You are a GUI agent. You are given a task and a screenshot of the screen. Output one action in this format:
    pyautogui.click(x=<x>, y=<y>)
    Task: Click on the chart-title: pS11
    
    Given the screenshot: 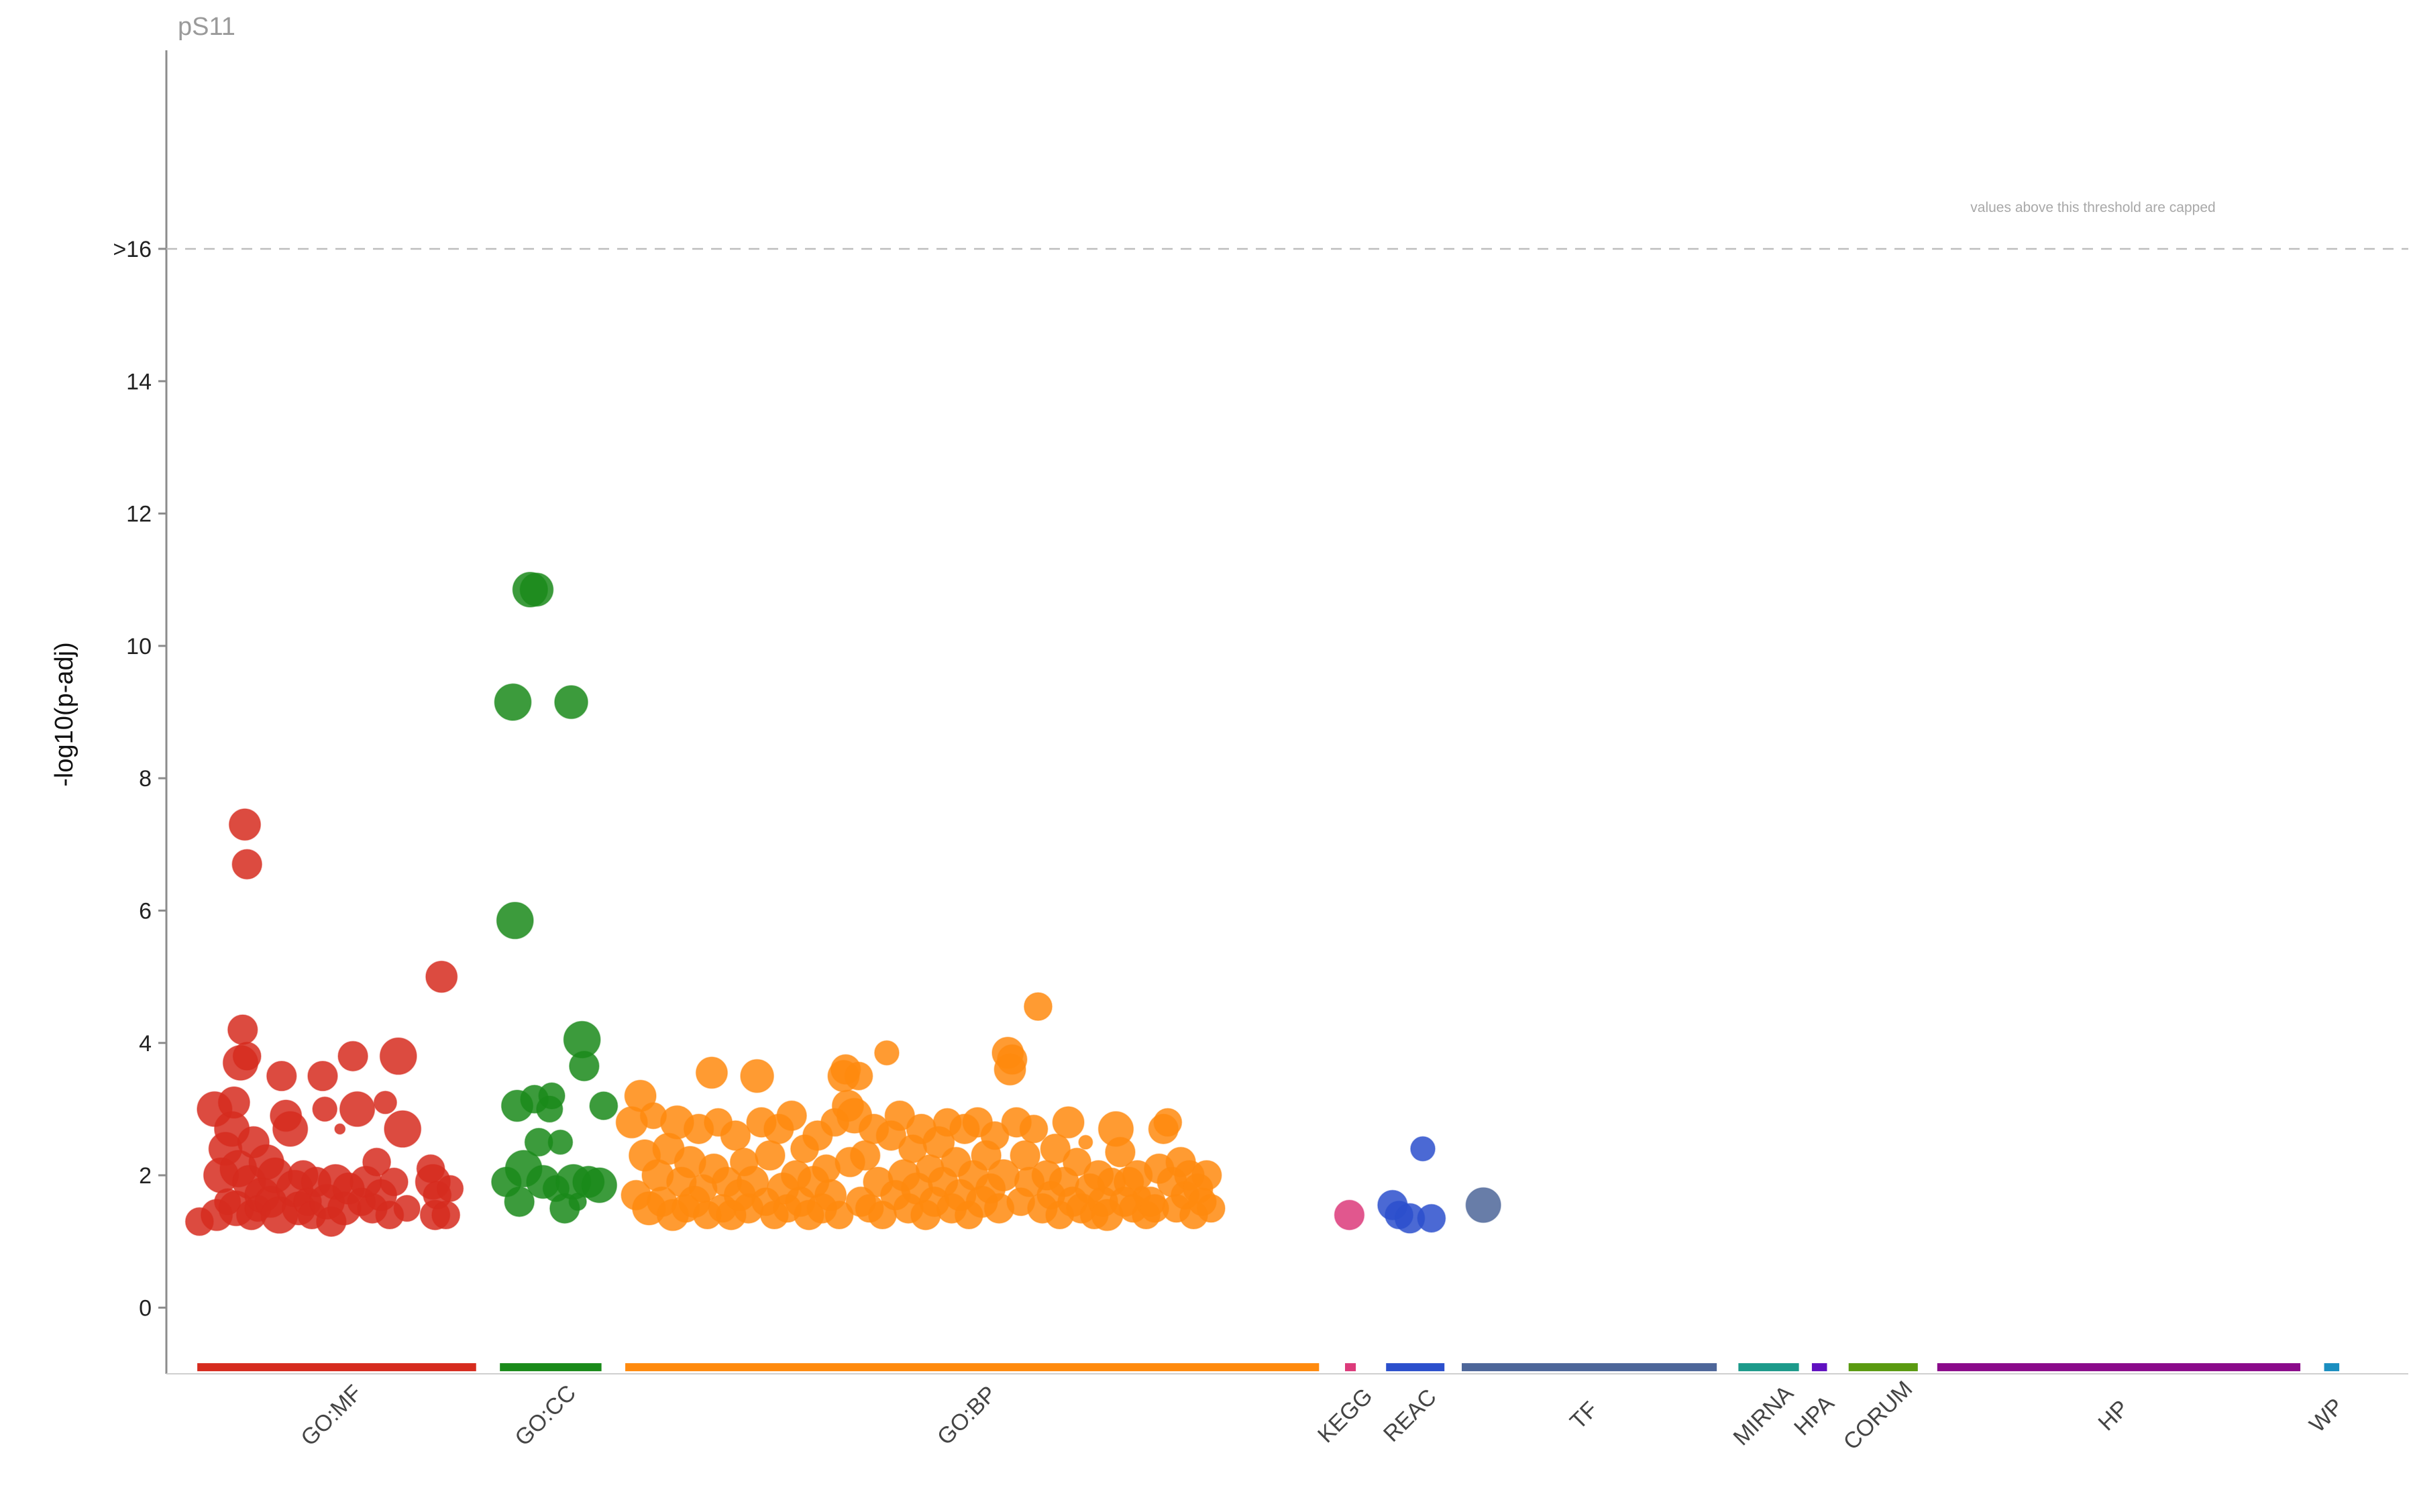 What is the action you would take?
    pyautogui.click(x=206, y=27)
    